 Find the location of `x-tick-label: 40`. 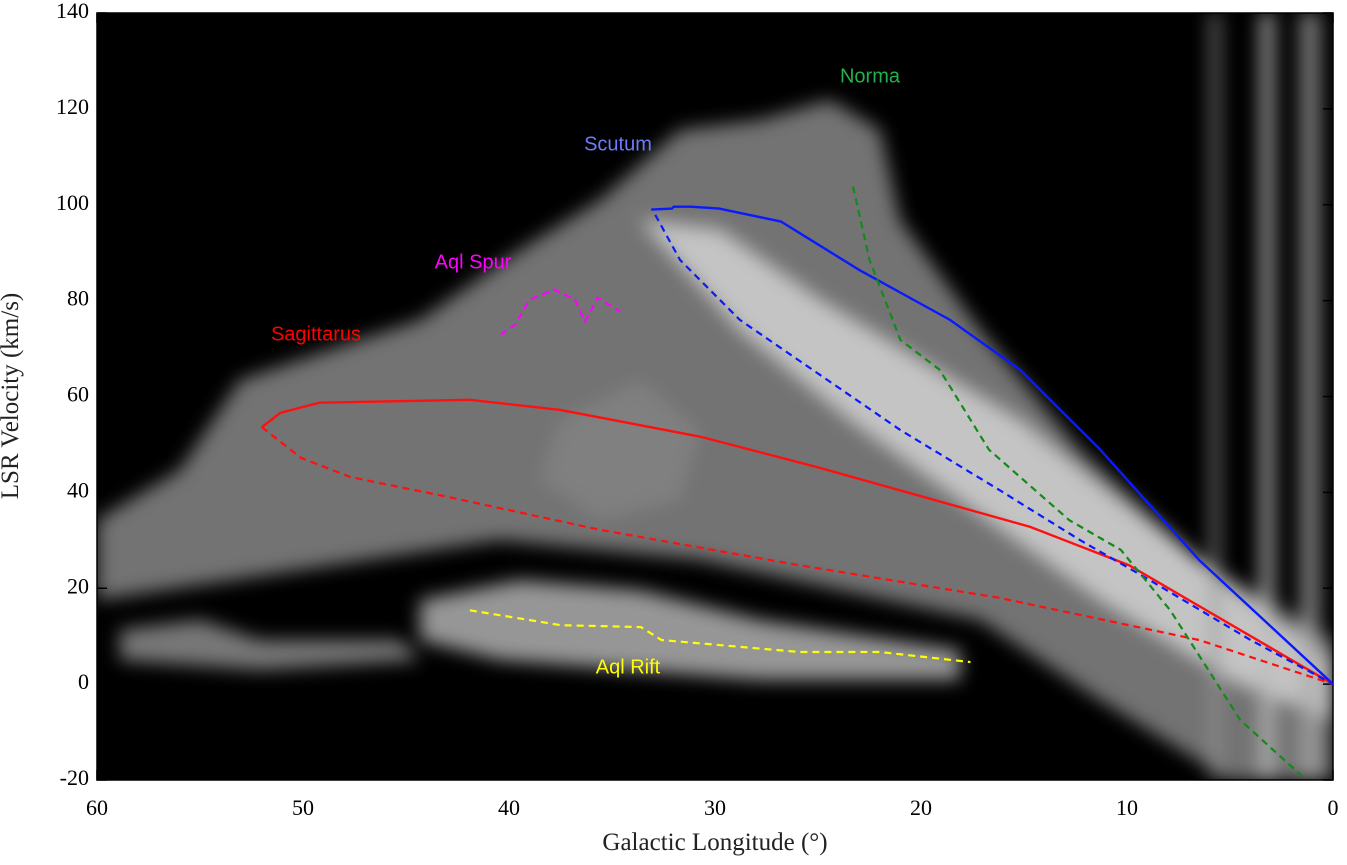

x-tick-label: 40 is located at coordinates (509, 807).